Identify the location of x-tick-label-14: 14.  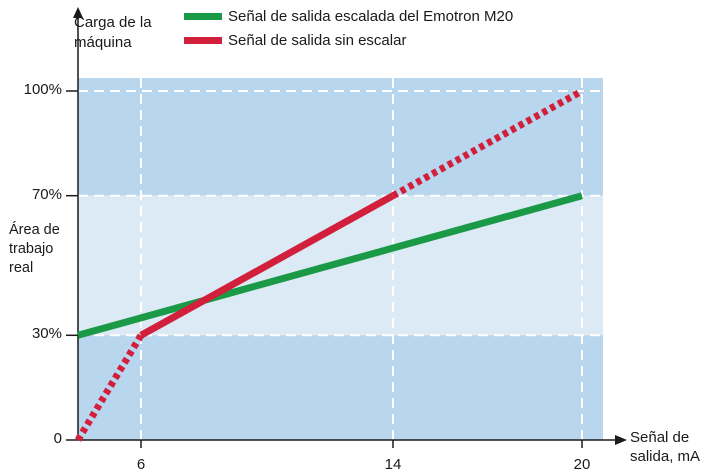
(393, 464).